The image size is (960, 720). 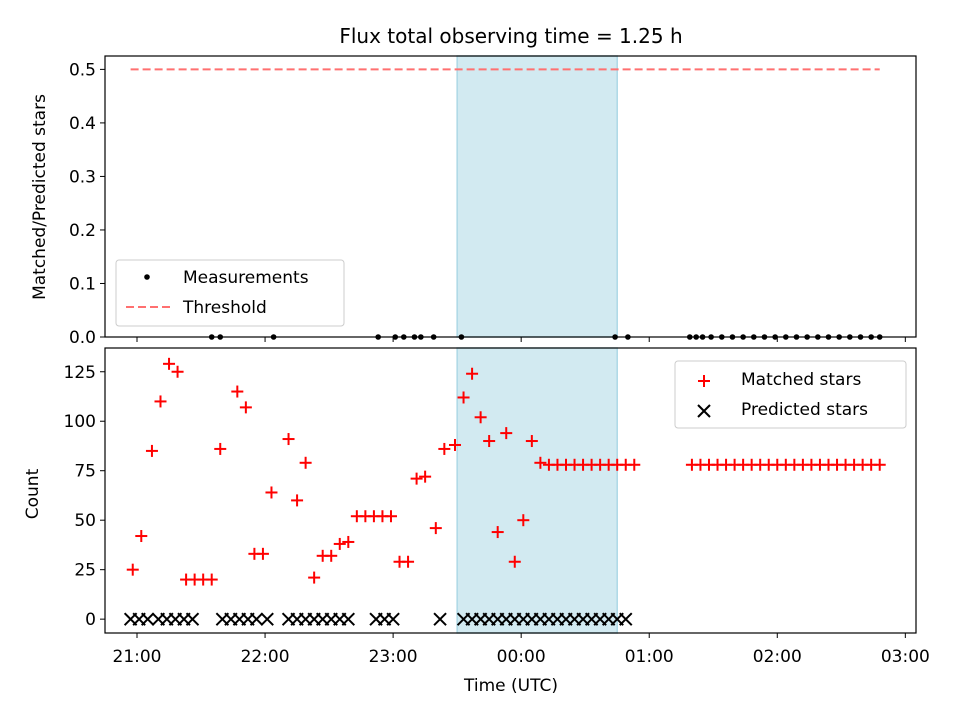 What do you see at coordinates (82, 124) in the screenshot?
I see `y-tick-label: 0.4` at bounding box center [82, 124].